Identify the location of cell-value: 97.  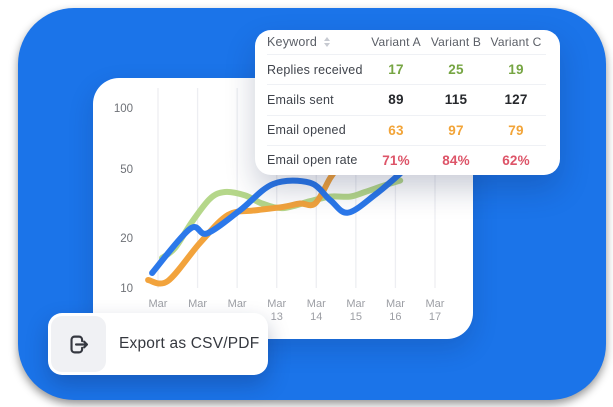
(456, 130).